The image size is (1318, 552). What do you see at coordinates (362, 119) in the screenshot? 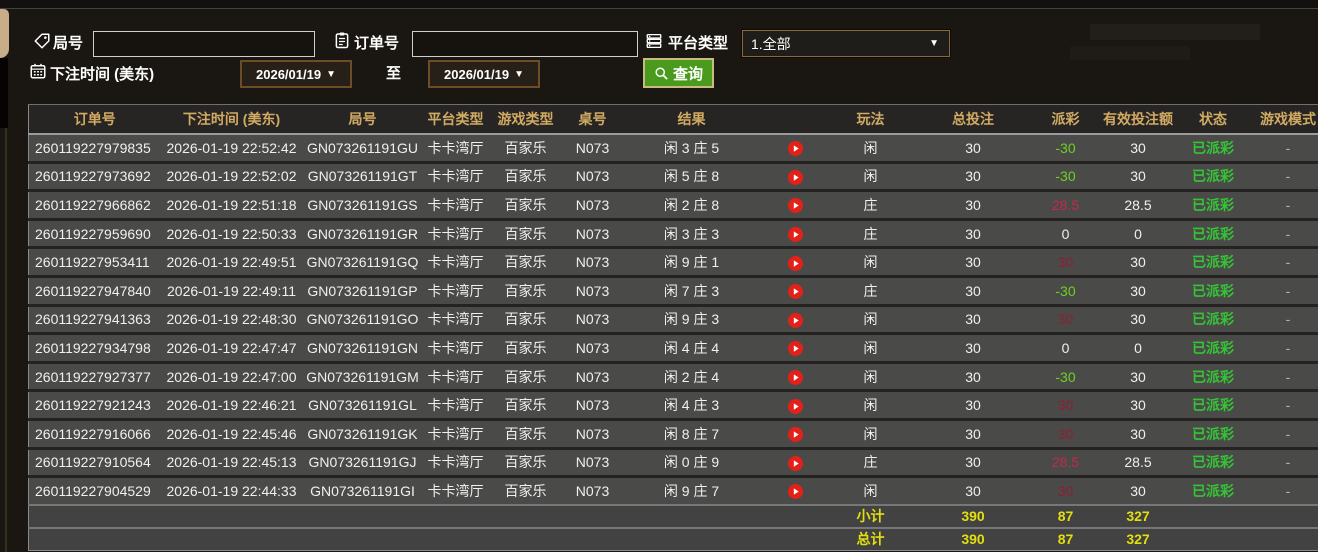
I see `header-round: 局号` at bounding box center [362, 119].